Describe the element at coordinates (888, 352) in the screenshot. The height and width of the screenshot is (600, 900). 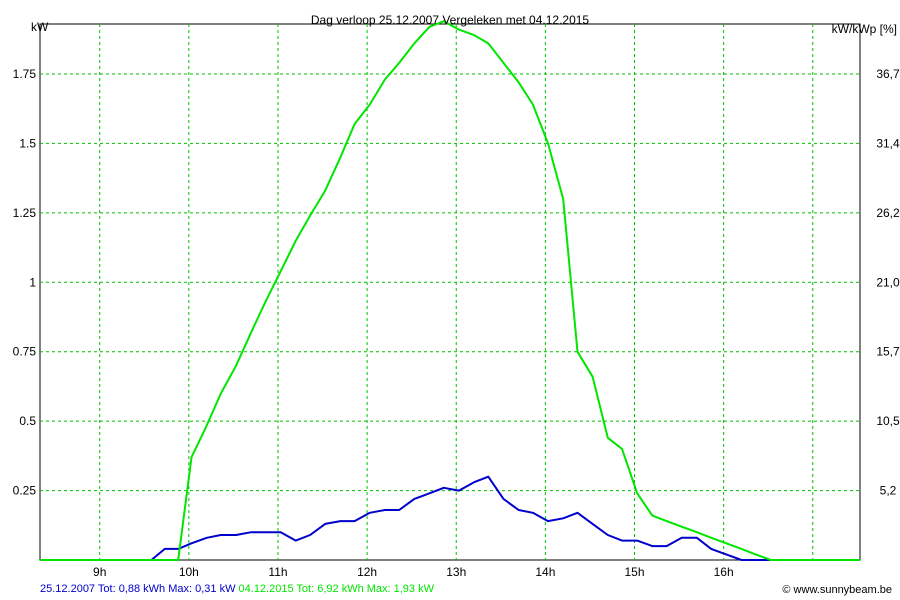
I see `y-tick-label-right: 15,7` at that location.